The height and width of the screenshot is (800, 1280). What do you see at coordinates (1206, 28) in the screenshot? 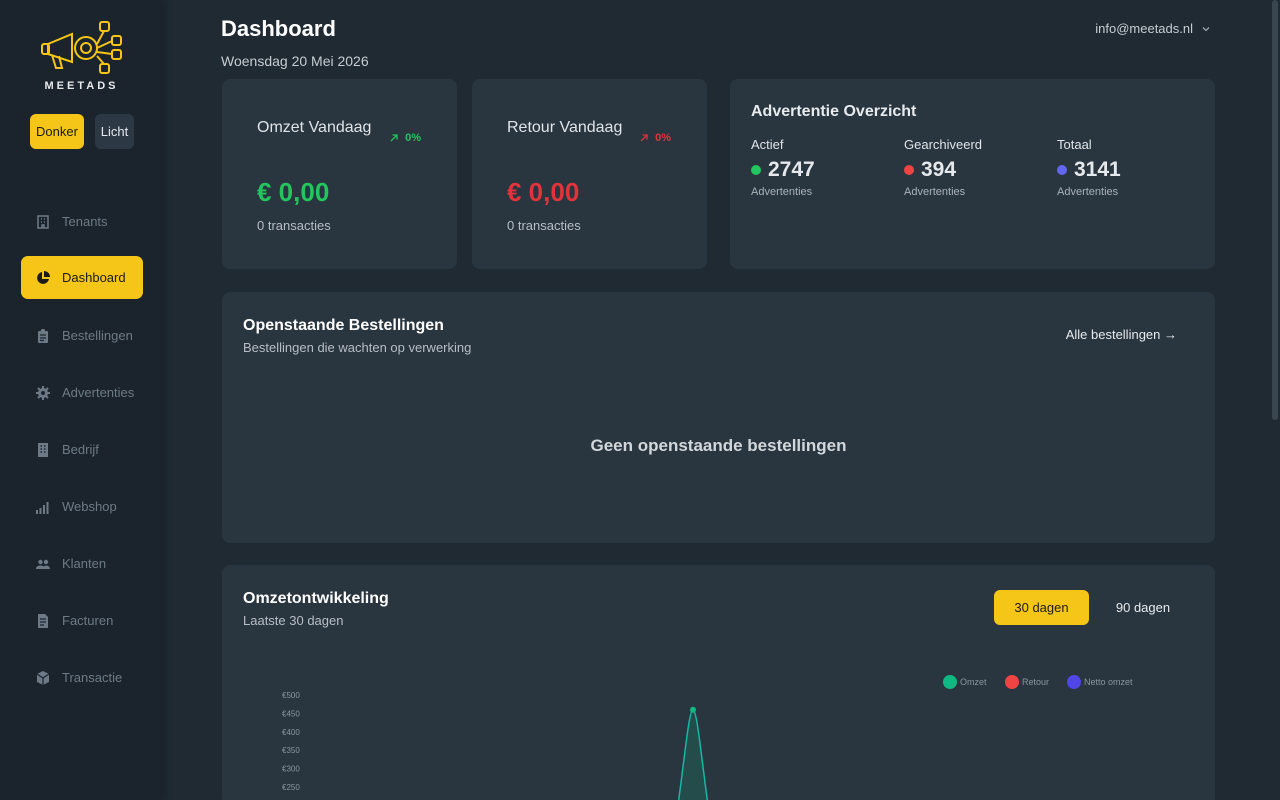
I see `chevron-down-icon` at bounding box center [1206, 28].